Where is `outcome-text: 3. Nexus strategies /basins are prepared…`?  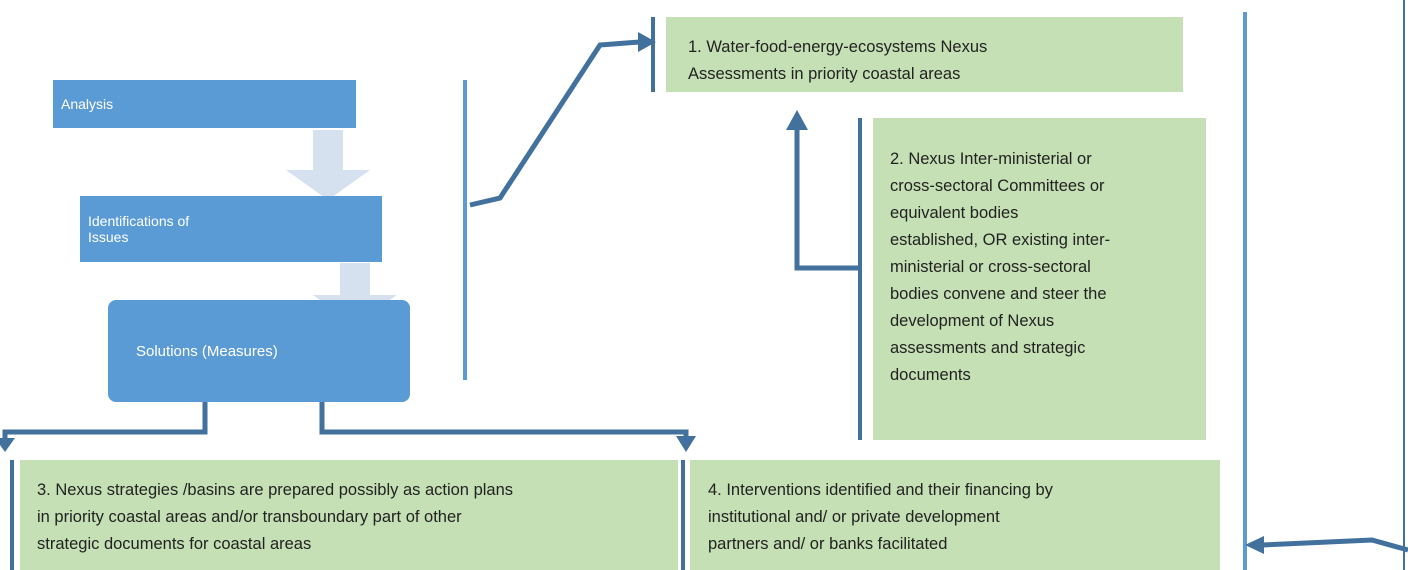
outcome-text: 3. Nexus strategies /basins are prepared… is located at coordinates (275, 490).